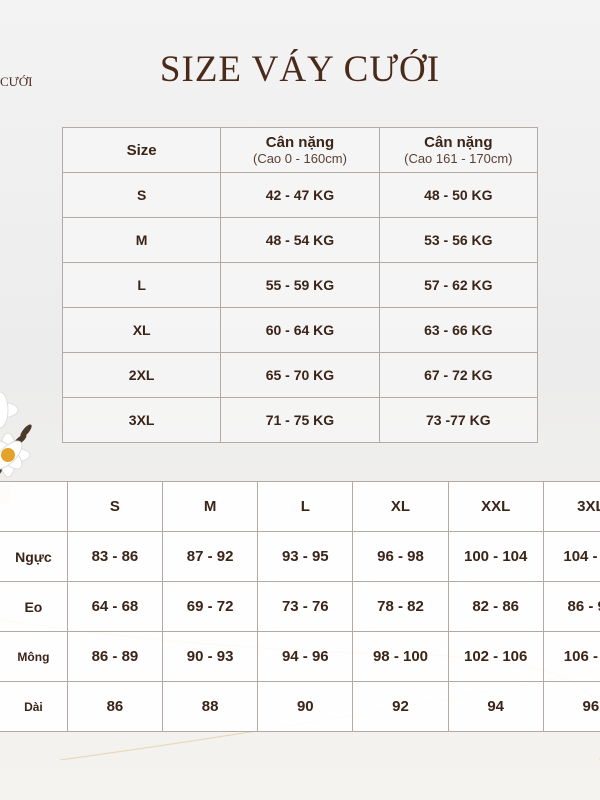  I want to click on table-cell: 73 - 76, so click(305, 606).